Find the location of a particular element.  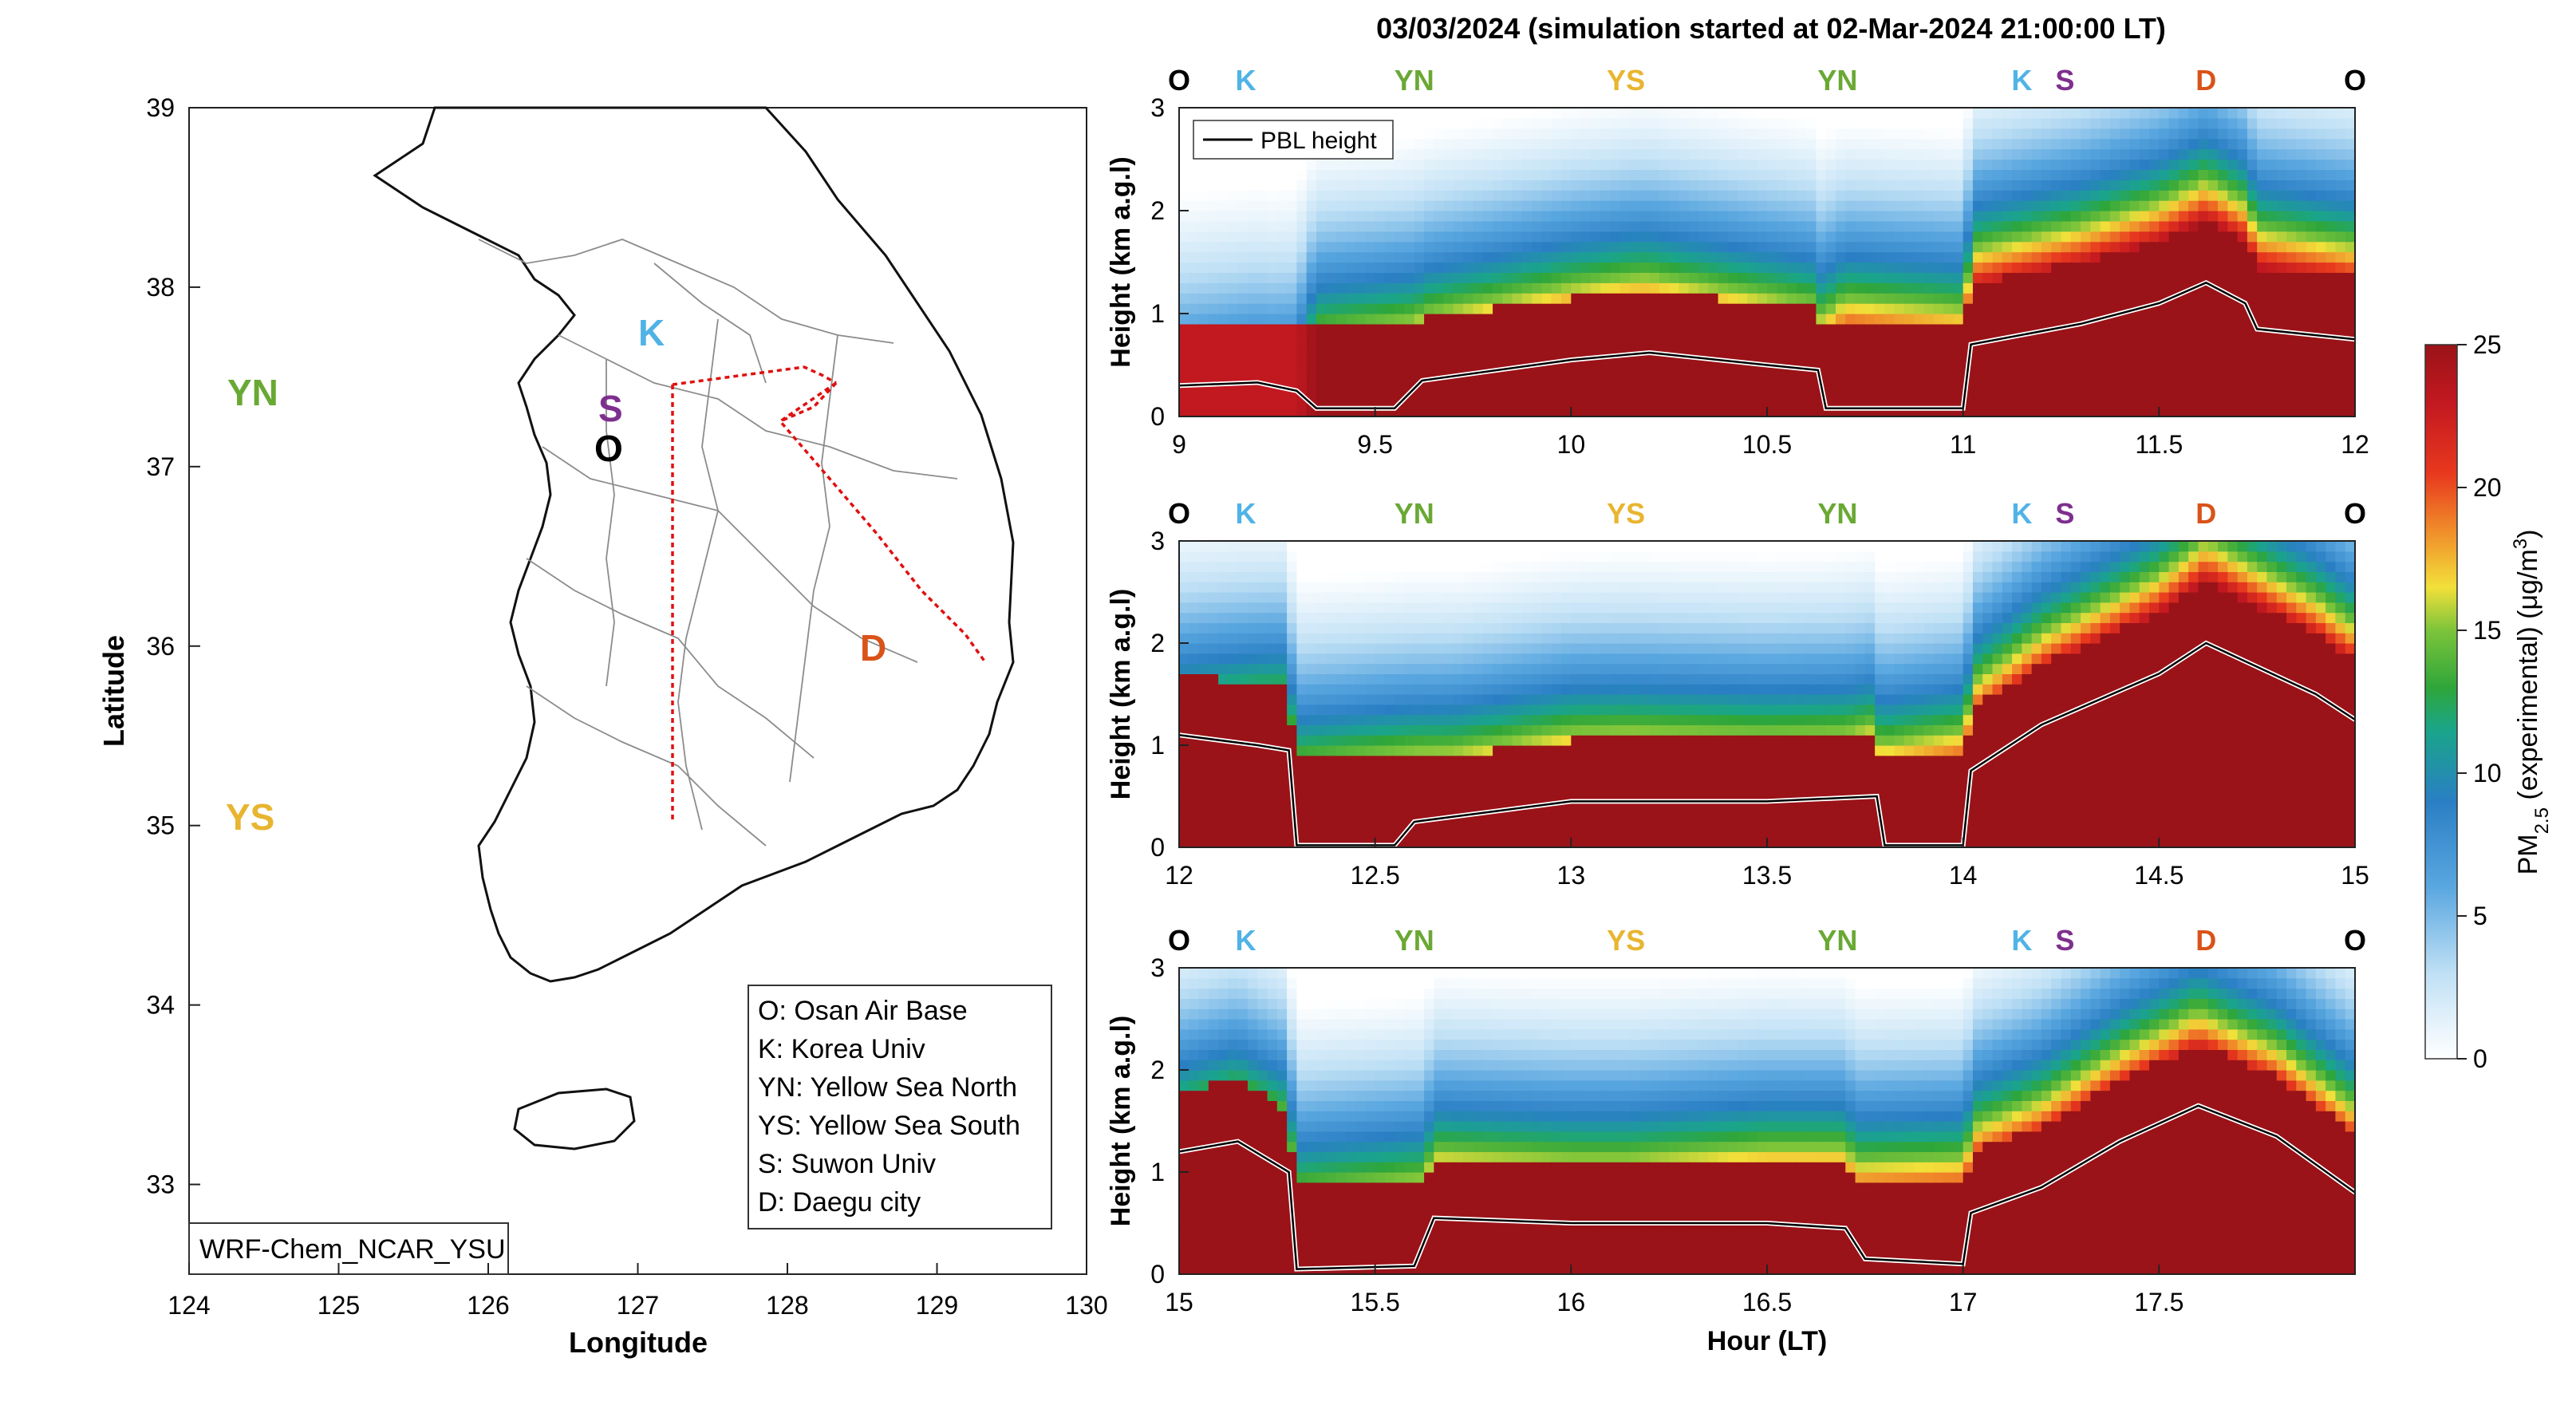

panel-xtick-label: 12 is located at coordinates (2355, 444).